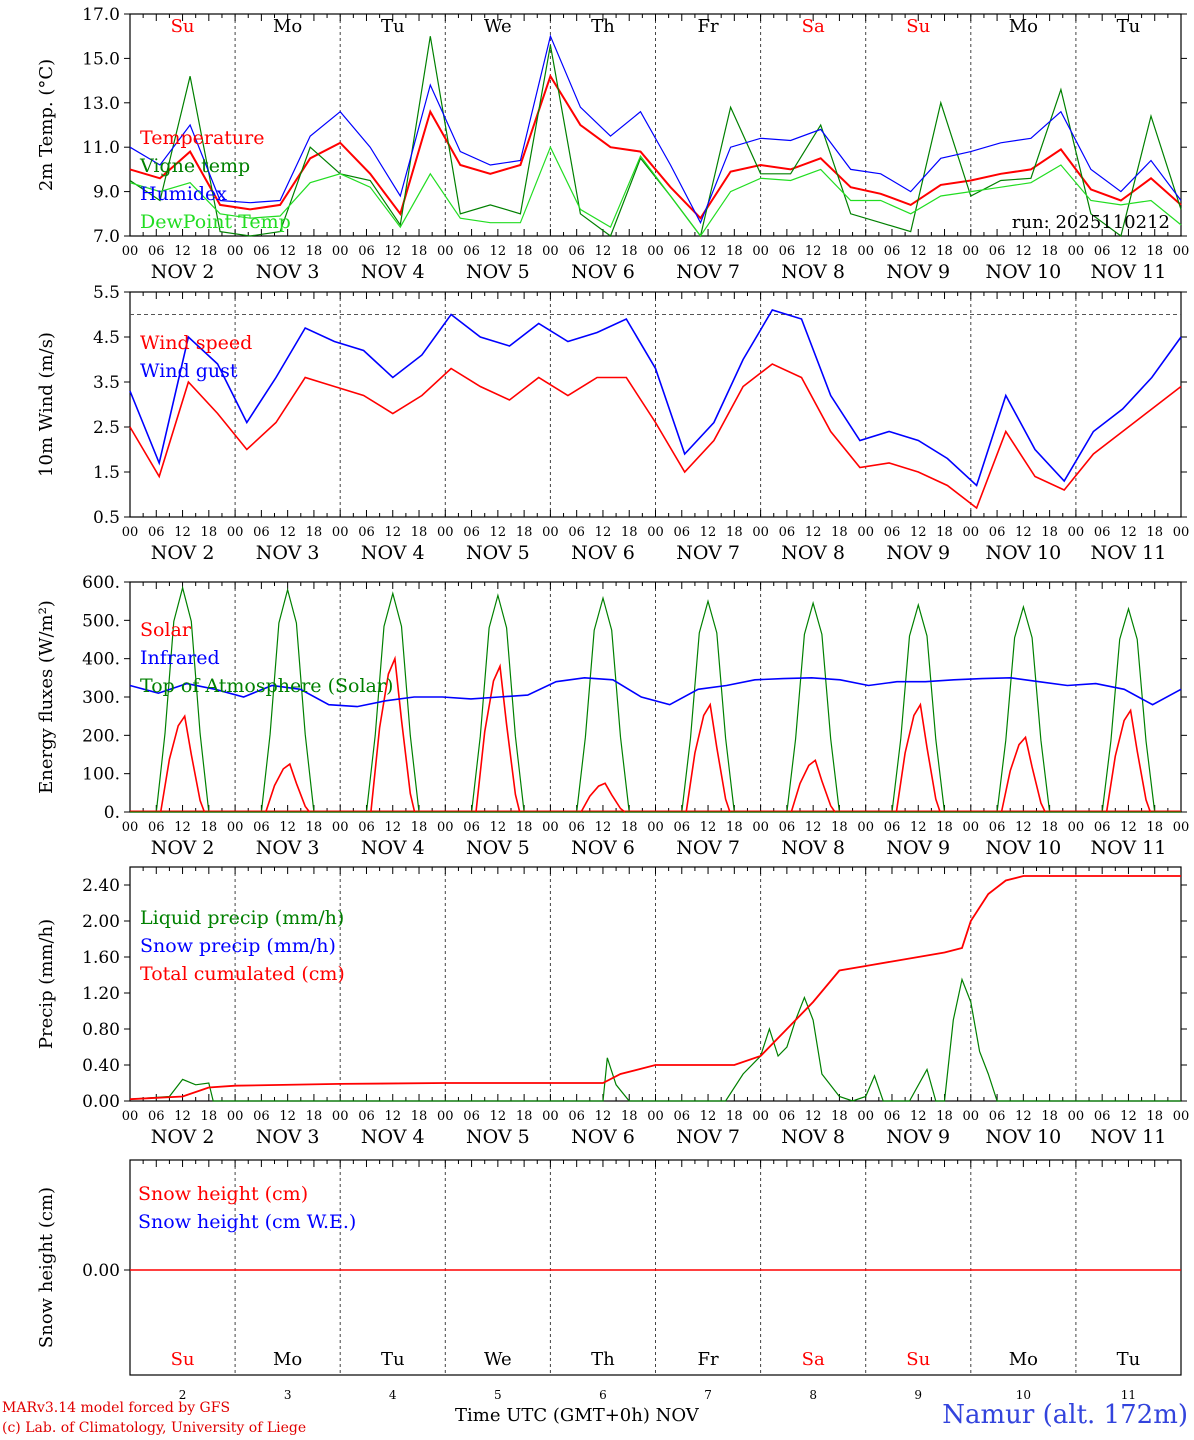 The width and height of the screenshot is (1194, 1440). Describe the element at coordinates (708, 553) in the screenshot. I see `date-tick-label: NOV 7` at that location.